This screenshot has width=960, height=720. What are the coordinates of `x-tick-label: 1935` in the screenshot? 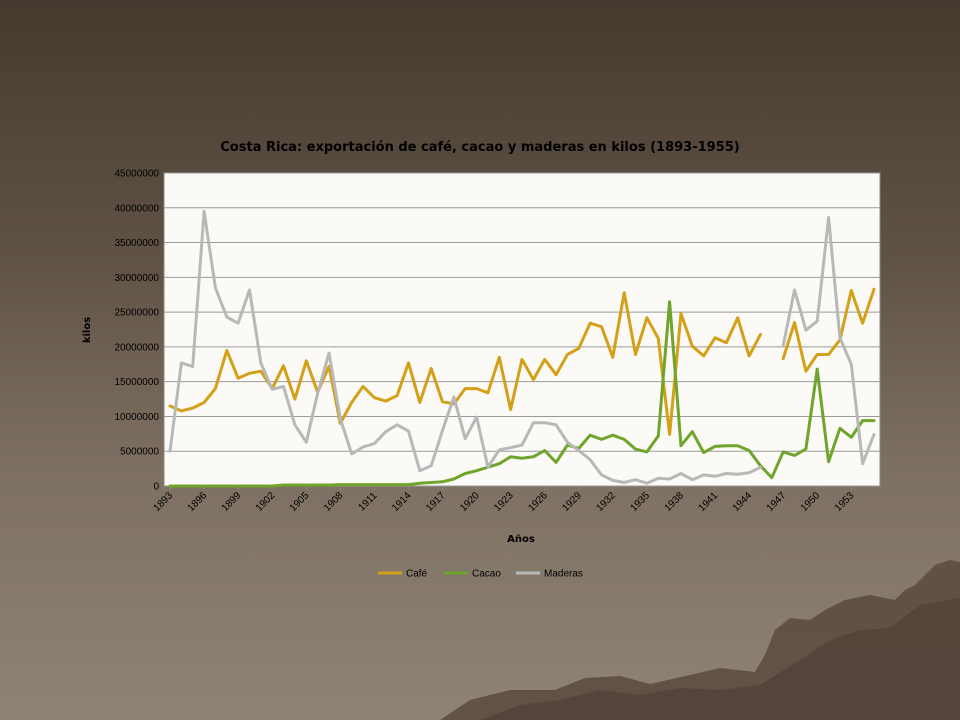 It's located at (641, 502).